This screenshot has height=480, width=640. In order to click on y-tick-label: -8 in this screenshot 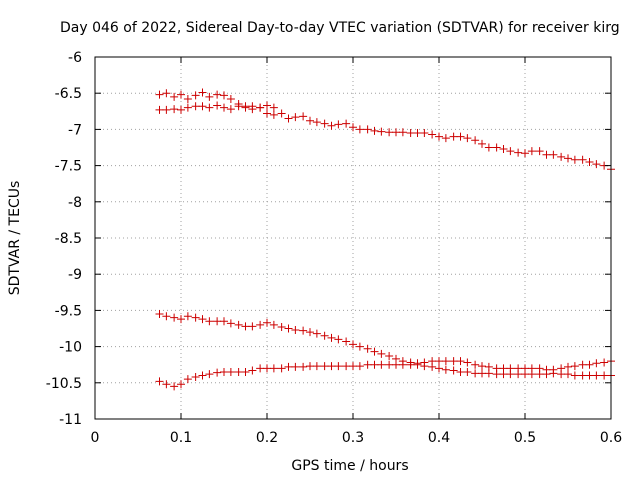, I will do `click(75, 203)`.